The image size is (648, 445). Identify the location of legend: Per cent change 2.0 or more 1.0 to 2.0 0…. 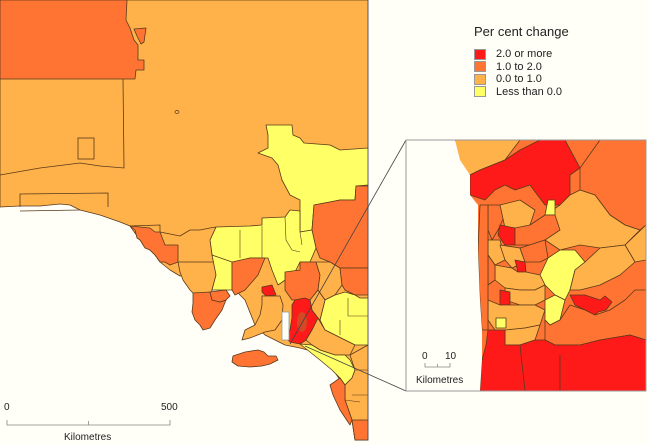
(521, 61).